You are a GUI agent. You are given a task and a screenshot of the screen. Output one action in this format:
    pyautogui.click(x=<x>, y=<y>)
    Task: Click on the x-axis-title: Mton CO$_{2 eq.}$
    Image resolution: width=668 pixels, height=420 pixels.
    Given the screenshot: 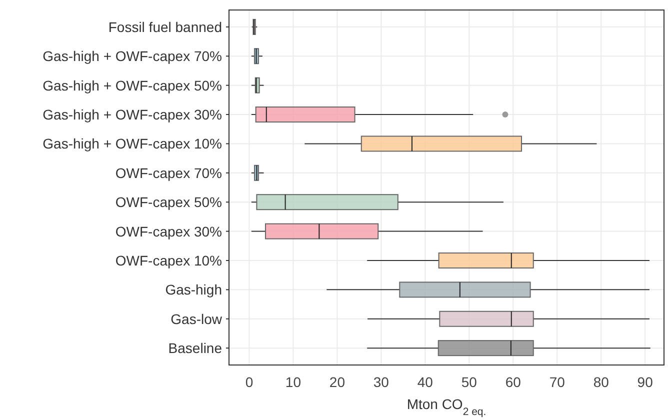 What is the action you would take?
    pyautogui.click(x=446, y=407)
    